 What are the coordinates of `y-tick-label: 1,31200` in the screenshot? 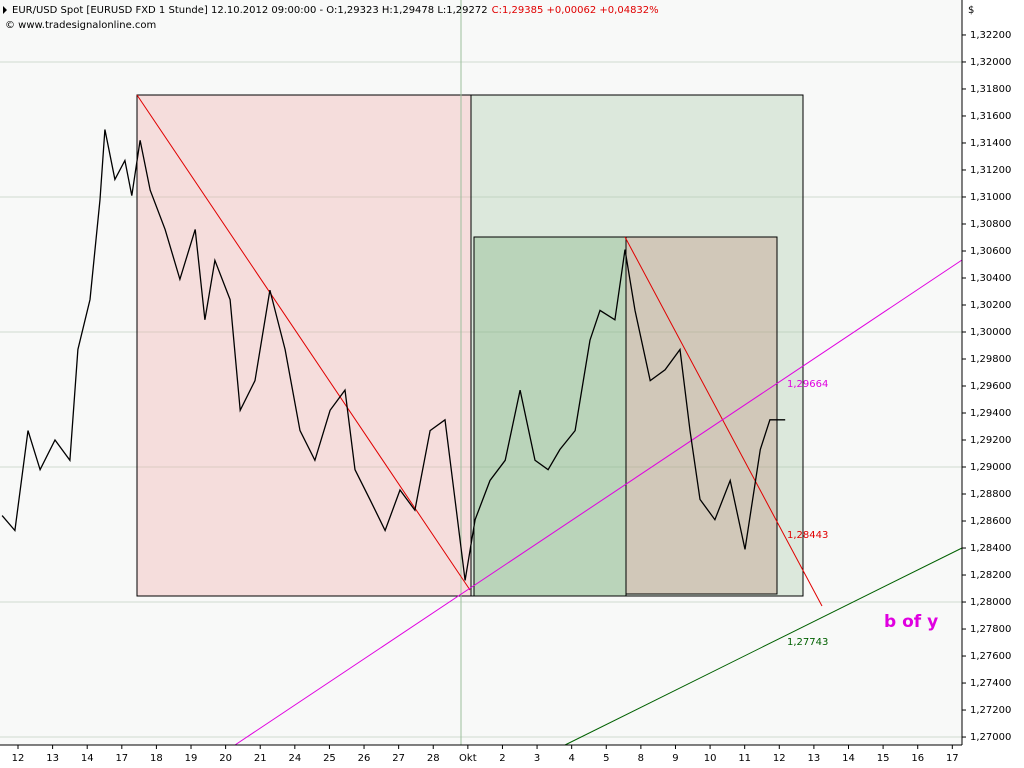 It's located at (990, 170).